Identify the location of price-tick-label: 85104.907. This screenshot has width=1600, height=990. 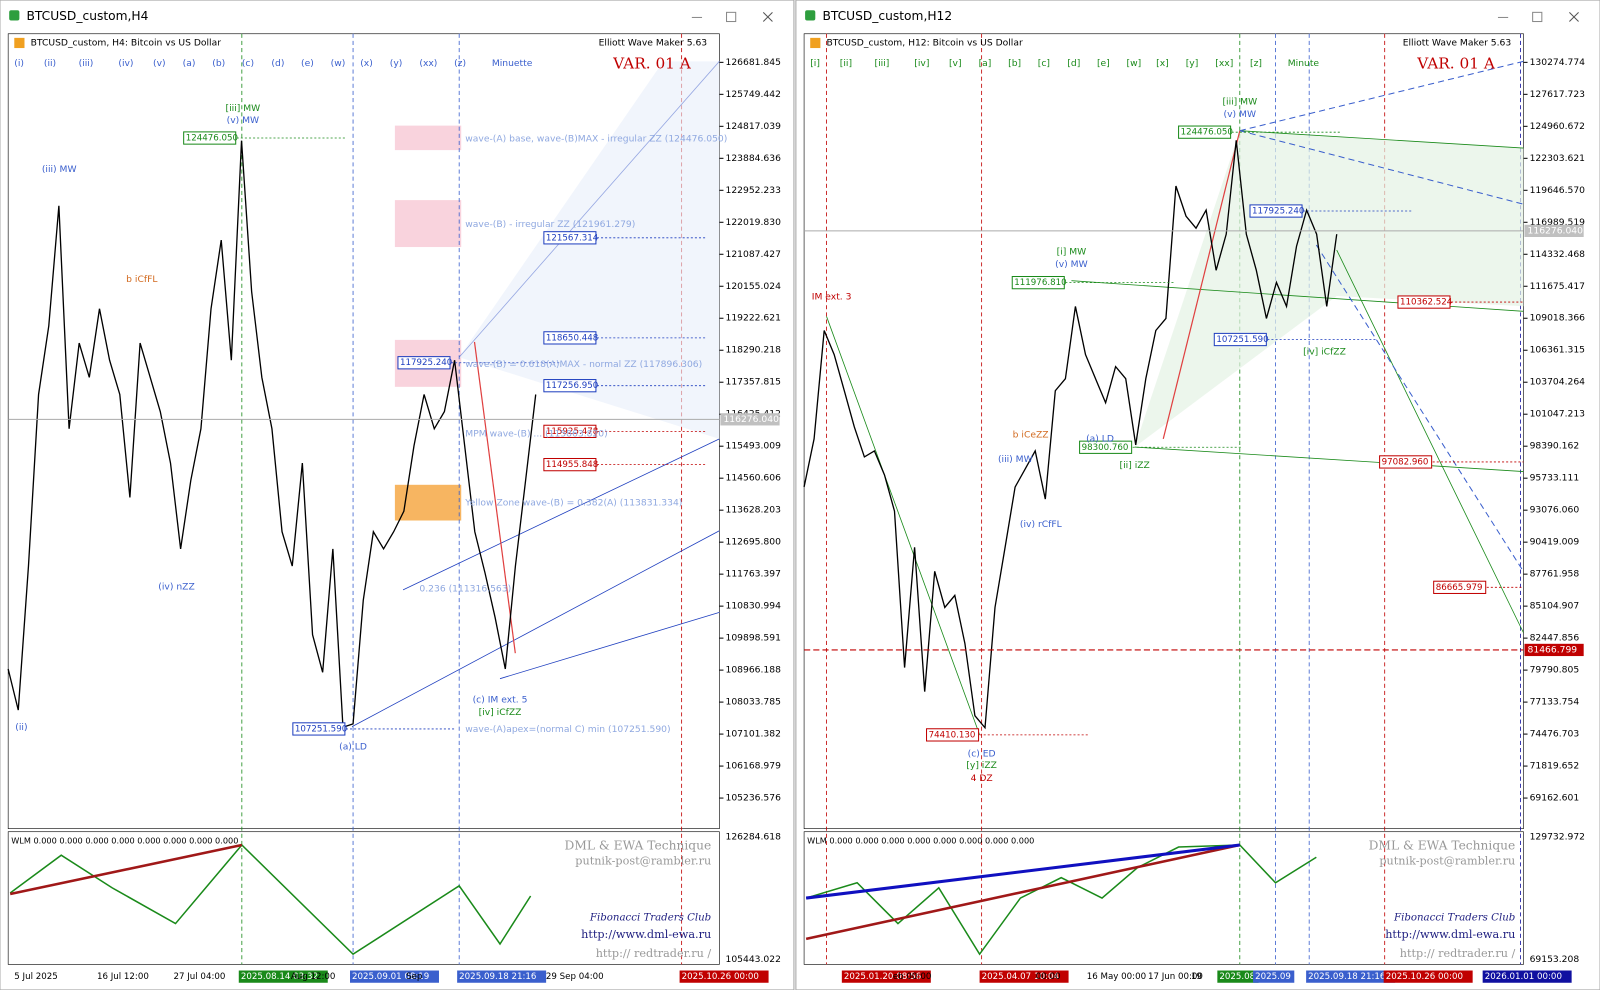
(1555, 606).